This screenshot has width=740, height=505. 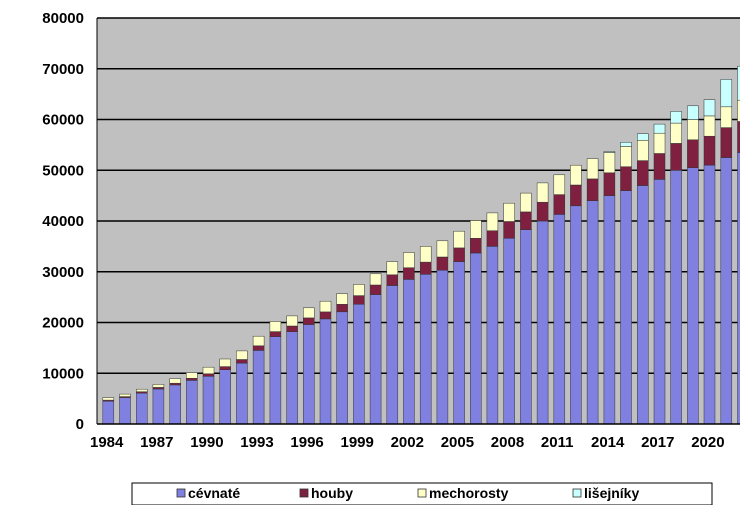 What do you see at coordinates (357, 442) in the screenshot?
I see `x-tick-label: 1999` at bounding box center [357, 442].